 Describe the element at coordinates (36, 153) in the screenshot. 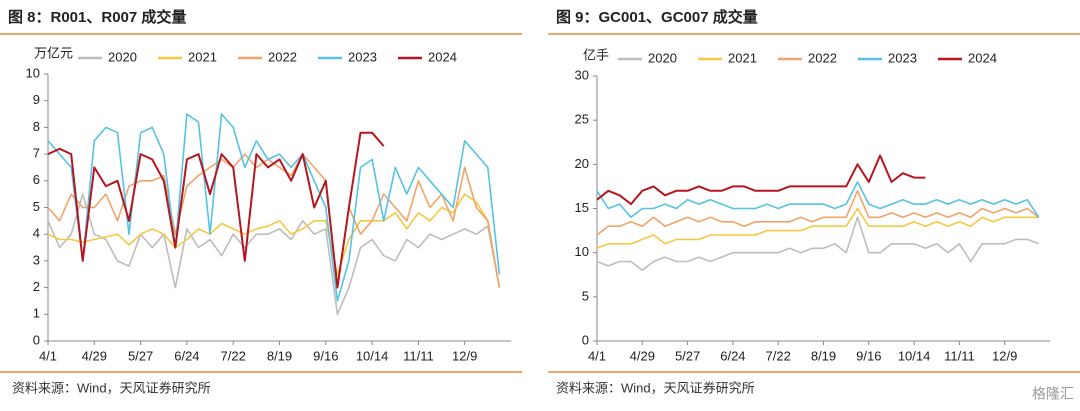

I see `y-tick-label: 7` at that location.